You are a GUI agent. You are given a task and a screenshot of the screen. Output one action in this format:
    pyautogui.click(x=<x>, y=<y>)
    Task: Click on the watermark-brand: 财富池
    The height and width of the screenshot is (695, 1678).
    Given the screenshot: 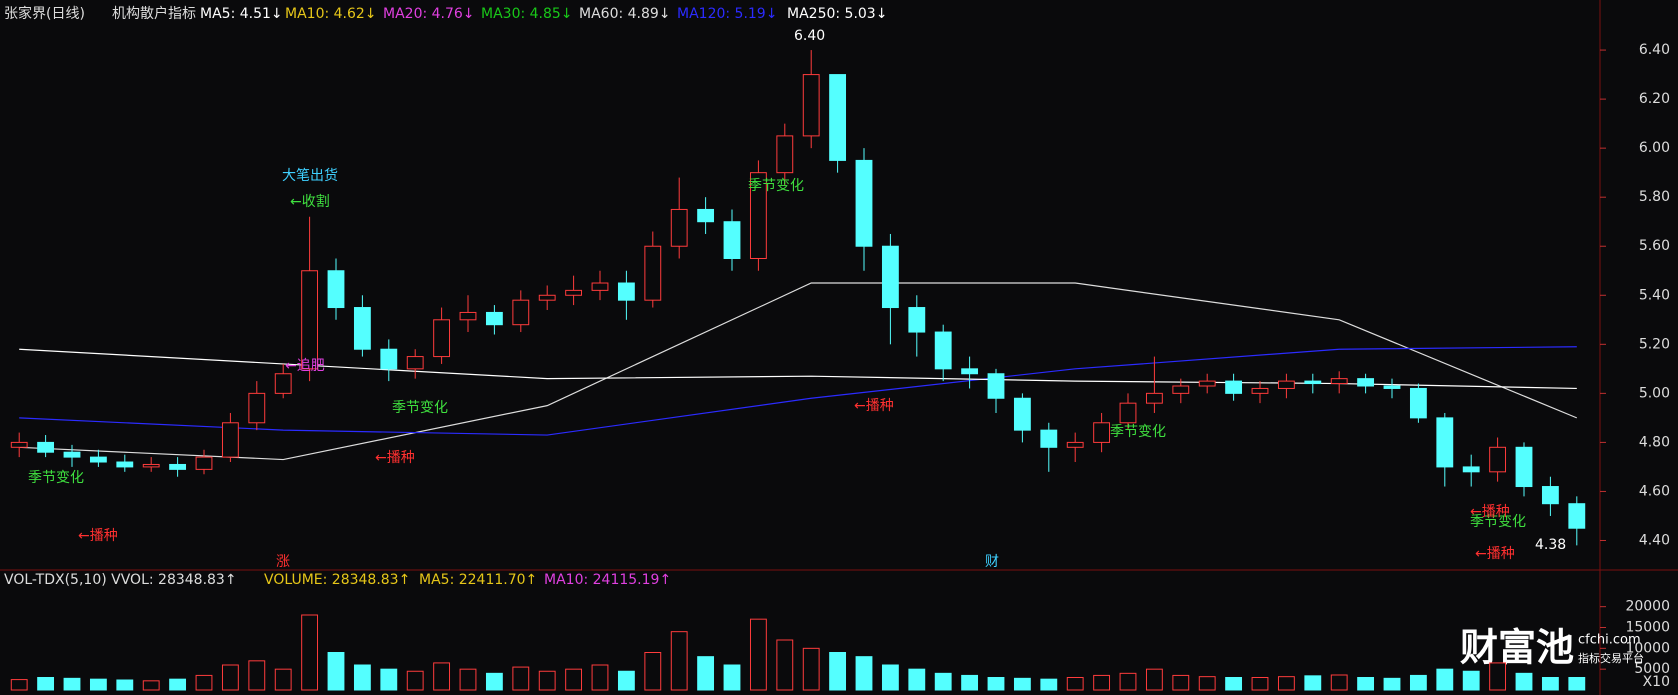 What is the action you would take?
    pyautogui.click(x=1517, y=648)
    